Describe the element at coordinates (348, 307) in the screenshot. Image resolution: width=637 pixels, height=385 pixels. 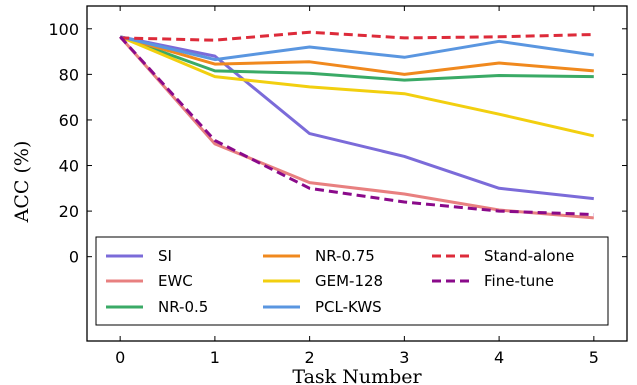
I see `legend-label: PCL-KWS` at that location.